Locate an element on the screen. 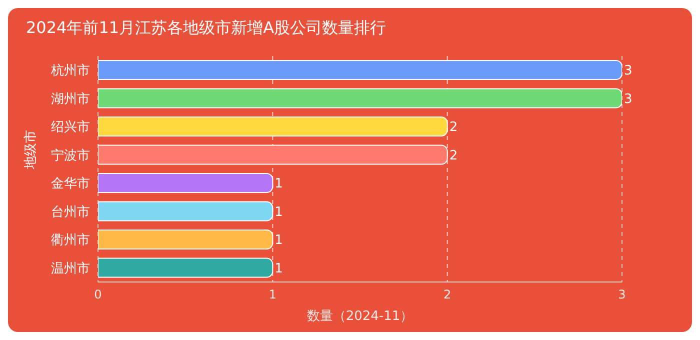  chart-title: 2024年前11月江苏各地级市新增A股公司数量排行 is located at coordinates (206, 28).